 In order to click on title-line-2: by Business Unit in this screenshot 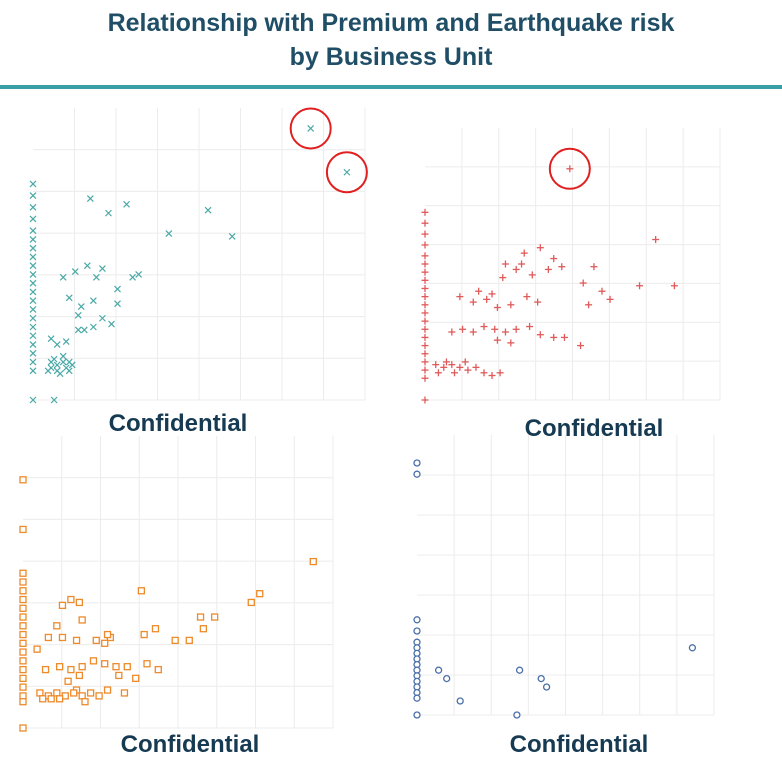, I will do `click(391, 57)`.